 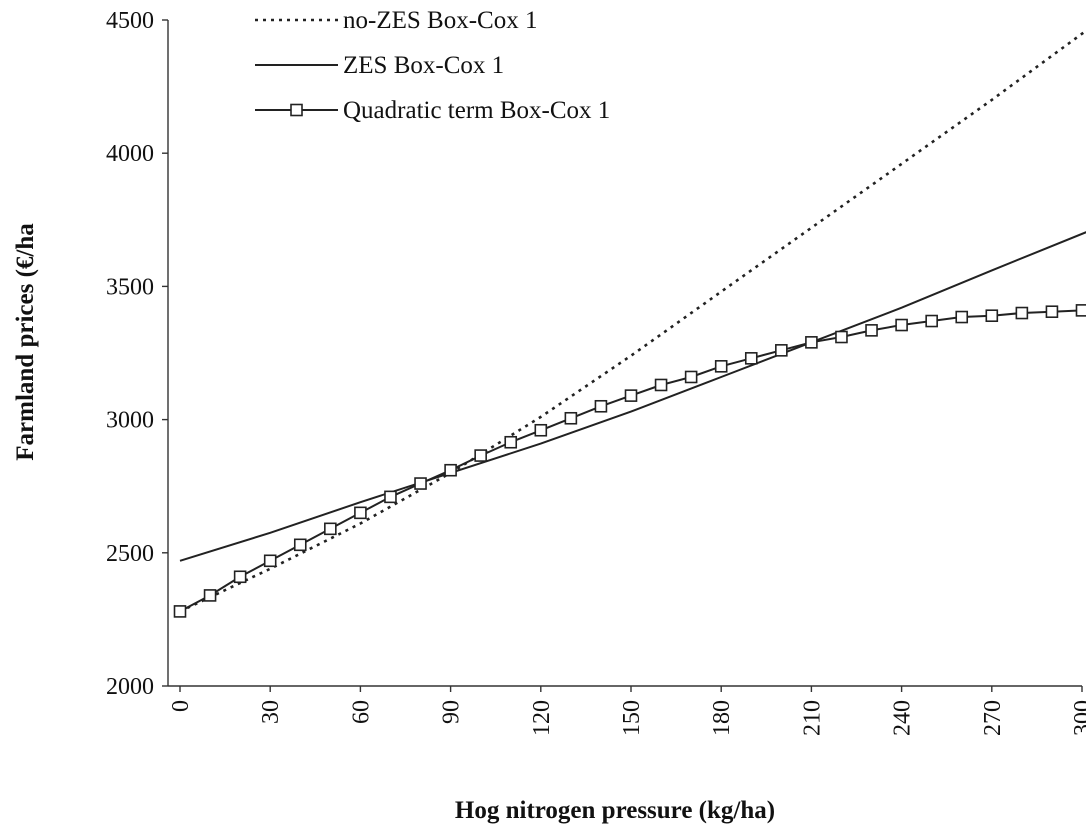 What do you see at coordinates (476, 110) in the screenshot?
I see `legend-label-3: Quadratic term Box-Cox 1` at bounding box center [476, 110].